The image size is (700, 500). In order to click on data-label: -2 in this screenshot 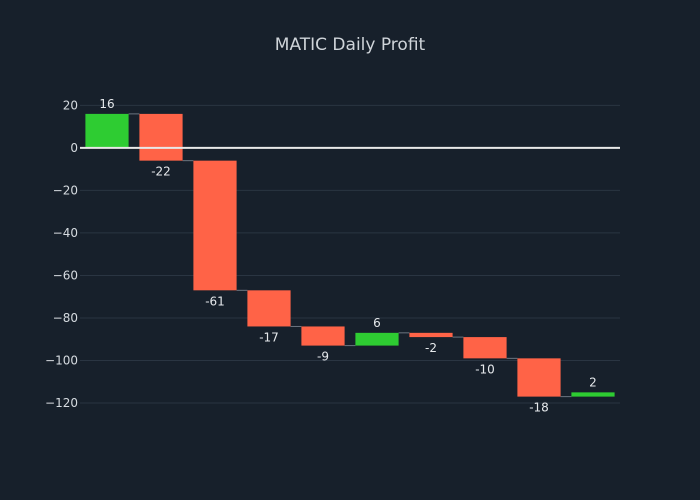, I will do `click(431, 348)`.